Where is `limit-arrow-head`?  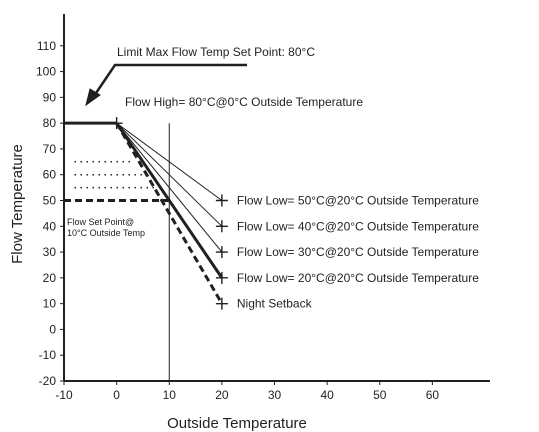
limit-arrow-head is located at coordinates (93, 97).